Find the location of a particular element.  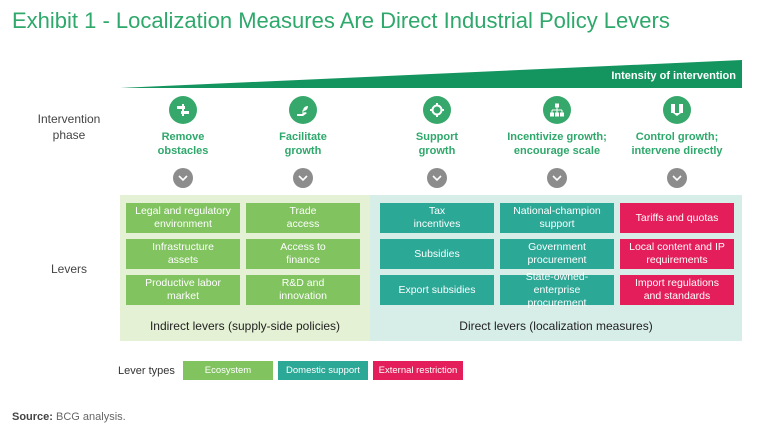

row-label-phase-line2: phase is located at coordinates (69, 135).